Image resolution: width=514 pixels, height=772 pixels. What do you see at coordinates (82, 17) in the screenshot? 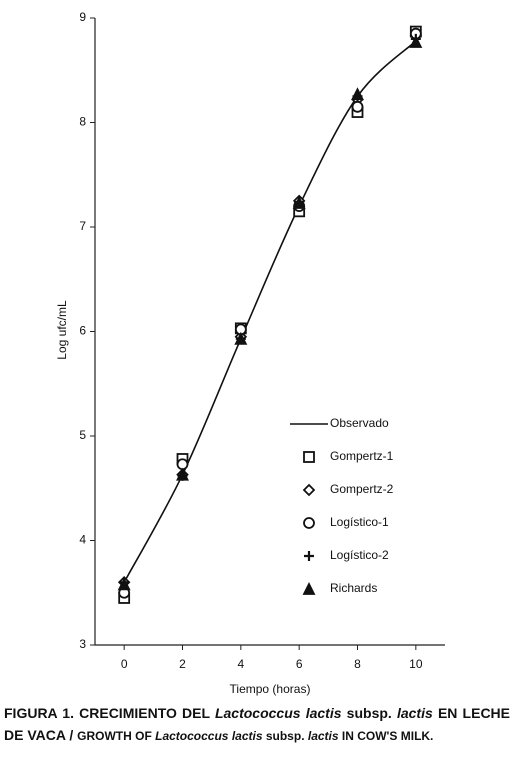
I see `y-tick-label: 9` at bounding box center [82, 17].